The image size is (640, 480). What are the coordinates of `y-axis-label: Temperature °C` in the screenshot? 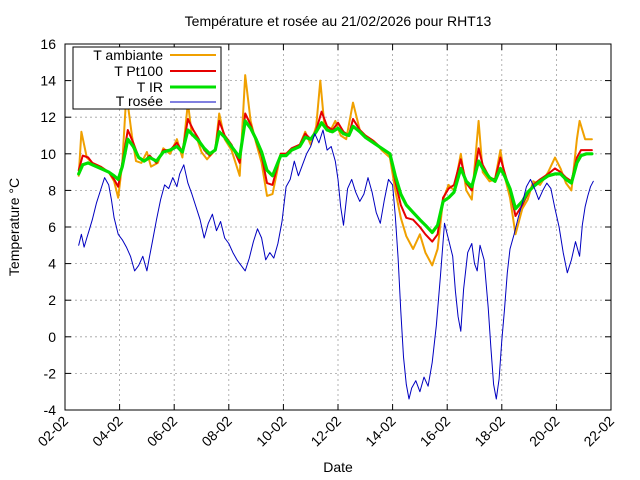 It's located at (14, 227).